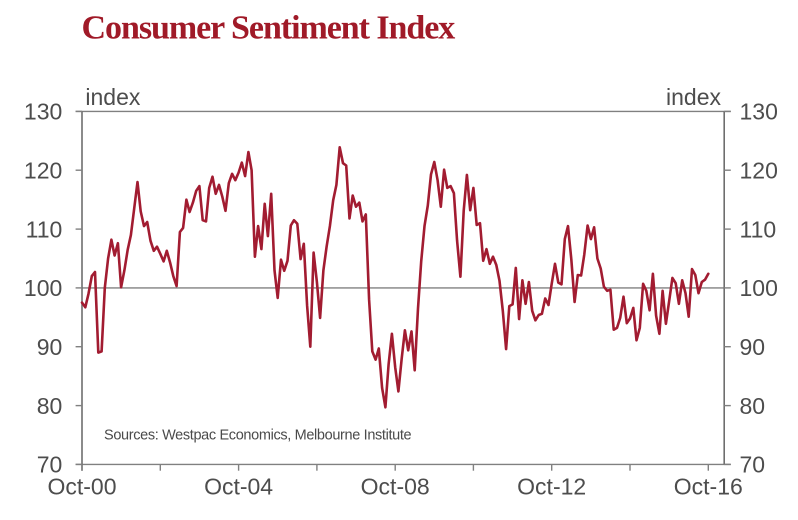 This screenshot has height=520, width=798. I want to click on svg-text: Oct-12, so click(551, 487).